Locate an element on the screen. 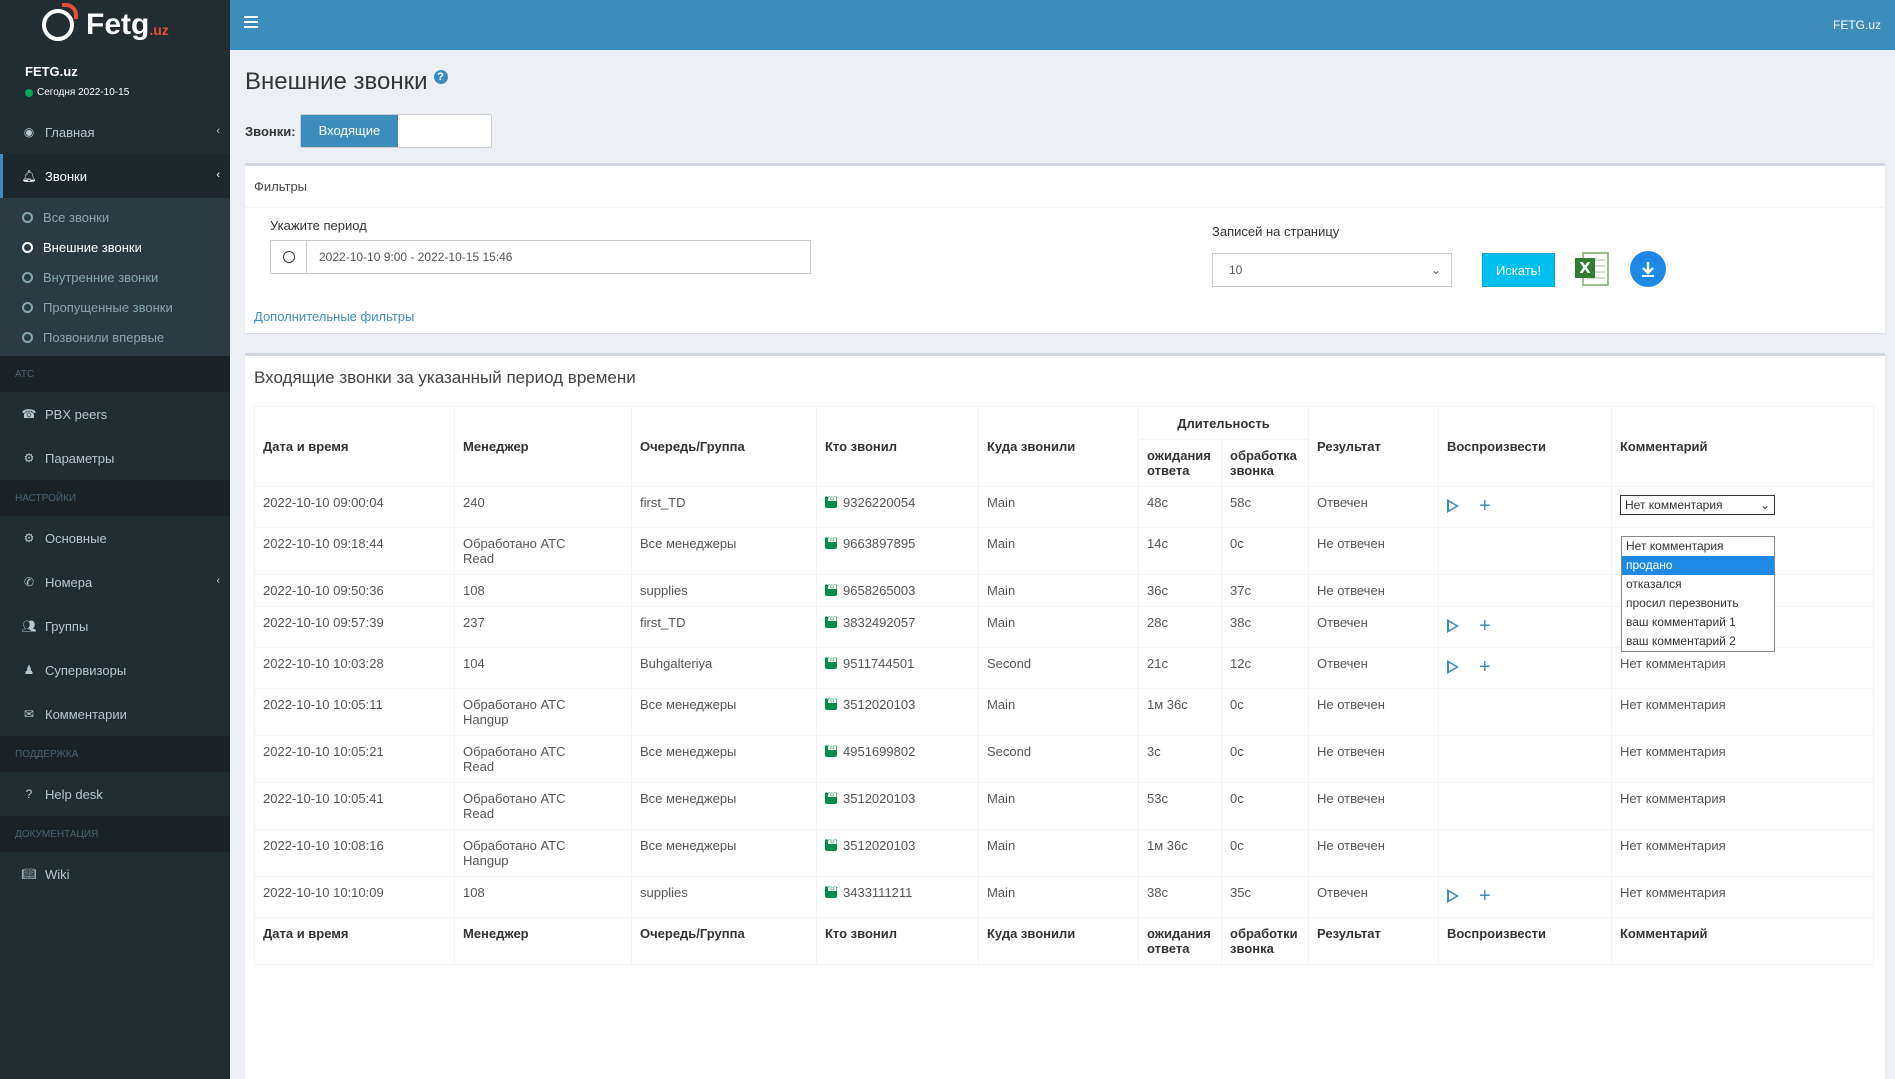 Image resolution: width=1895 pixels, height=1079 pixels. cell-manager-status: Read is located at coordinates (479, 558).